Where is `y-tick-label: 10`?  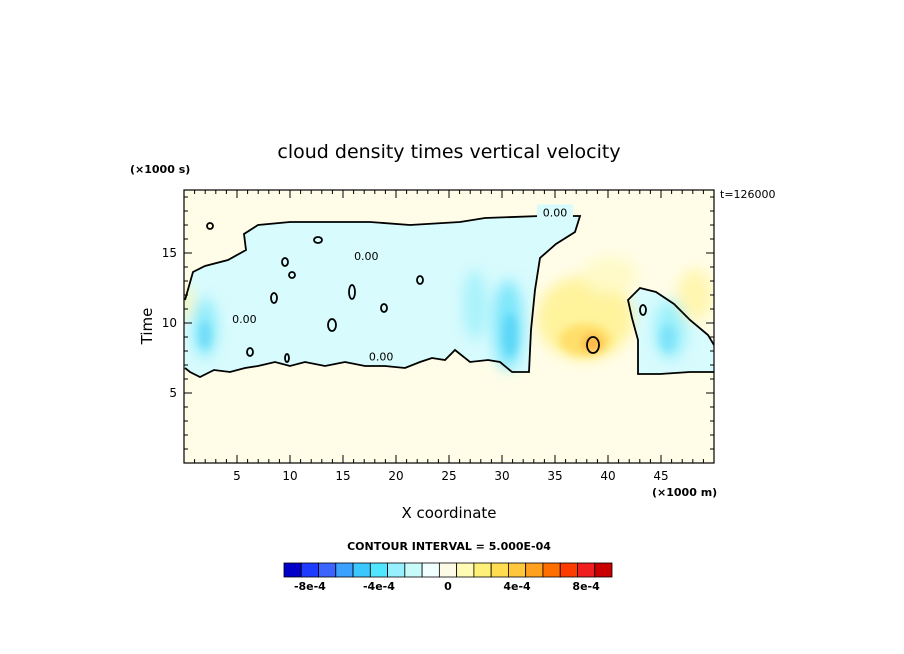 y-tick-label: 10 is located at coordinates (169, 323).